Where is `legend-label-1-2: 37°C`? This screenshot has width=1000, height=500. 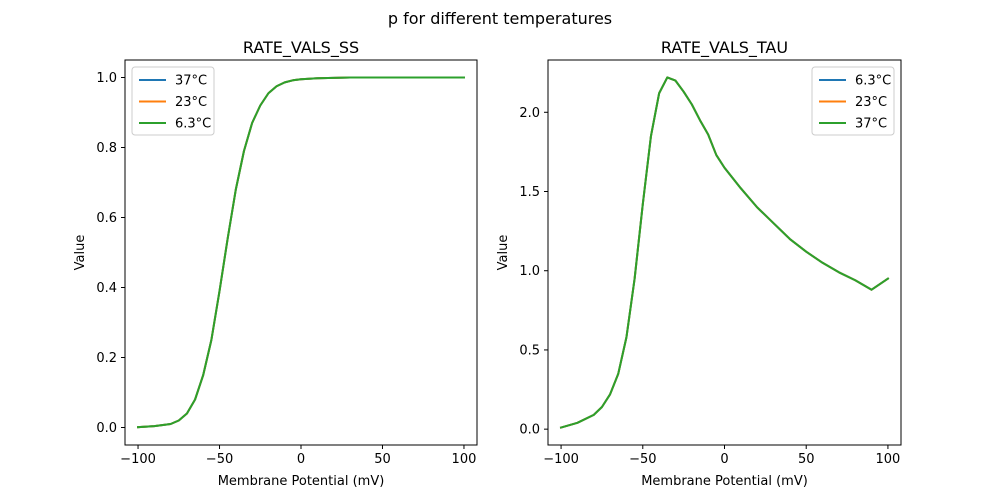
legend-label-1-2: 37°C is located at coordinates (871, 124).